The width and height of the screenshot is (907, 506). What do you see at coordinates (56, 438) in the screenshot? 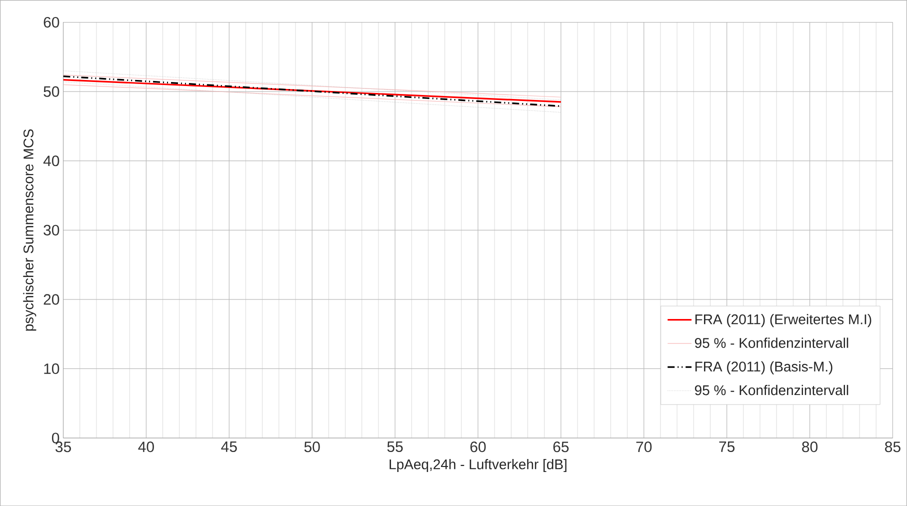
I see `y-tick-label: 0` at bounding box center [56, 438].